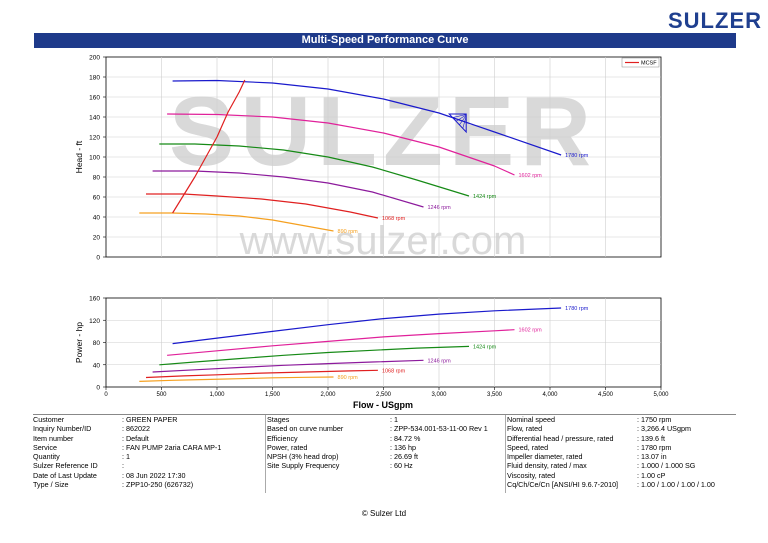 Image resolution: width=768 pixels, height=543 pixels. What do you see at coordinates (217, 395) in the screenshot?
I see `x-tick-label: 1,000` at bounding box center [217, 395].